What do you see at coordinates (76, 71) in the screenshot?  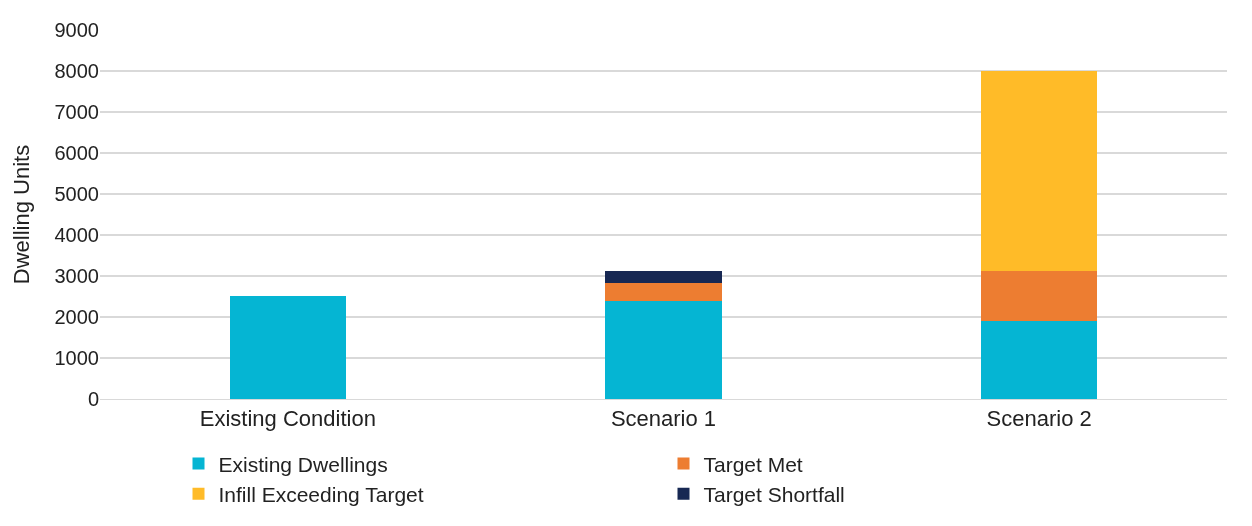 I see `y-tick-label: 8000` at bounding box center [76, 71].